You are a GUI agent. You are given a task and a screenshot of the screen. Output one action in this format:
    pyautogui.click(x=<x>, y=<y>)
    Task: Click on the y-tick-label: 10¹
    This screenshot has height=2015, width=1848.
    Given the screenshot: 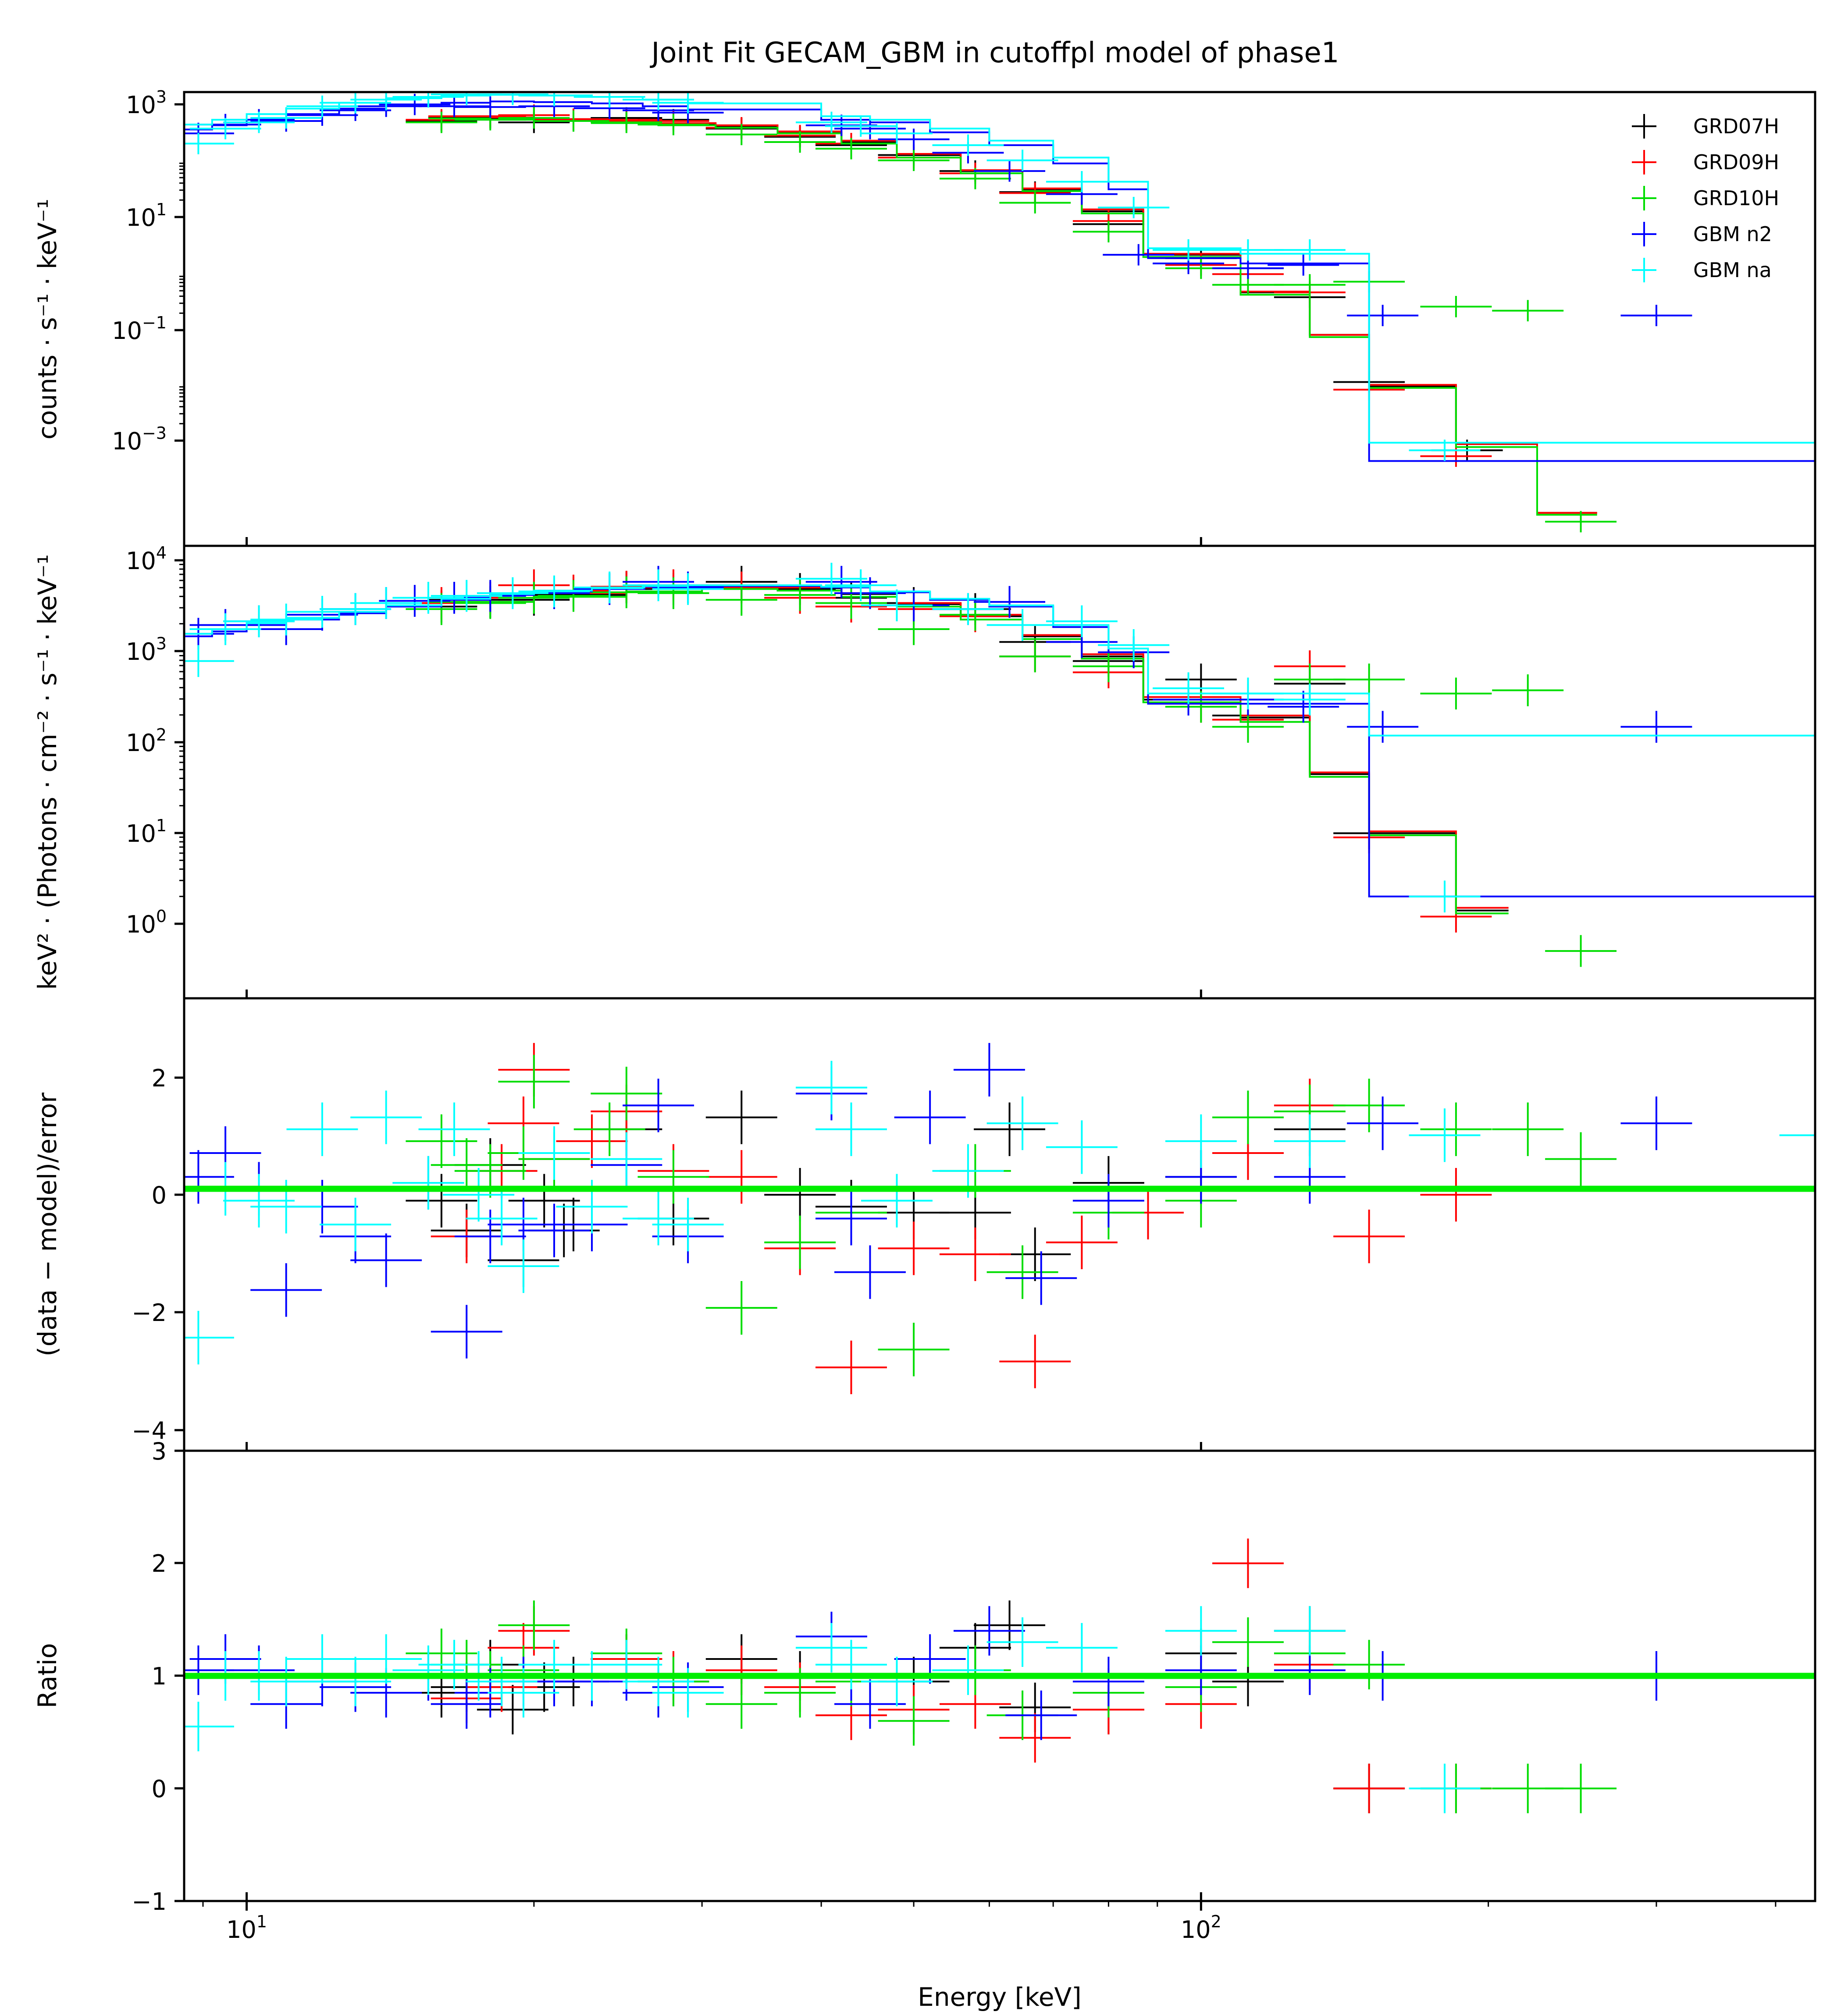 What is the action you would take?
    pyautogui.click(x=146, y=831)
    